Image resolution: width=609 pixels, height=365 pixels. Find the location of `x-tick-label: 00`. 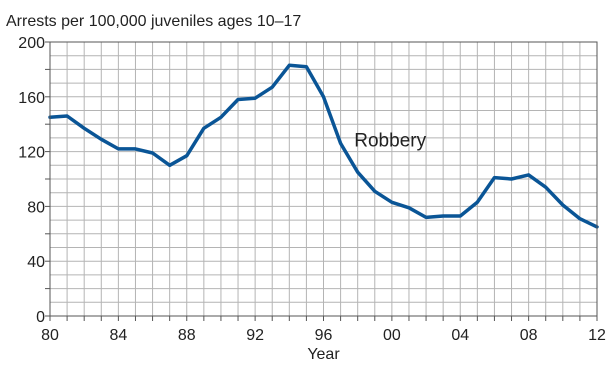

x-tick-label: 00 is located at coordinates (392, 335).